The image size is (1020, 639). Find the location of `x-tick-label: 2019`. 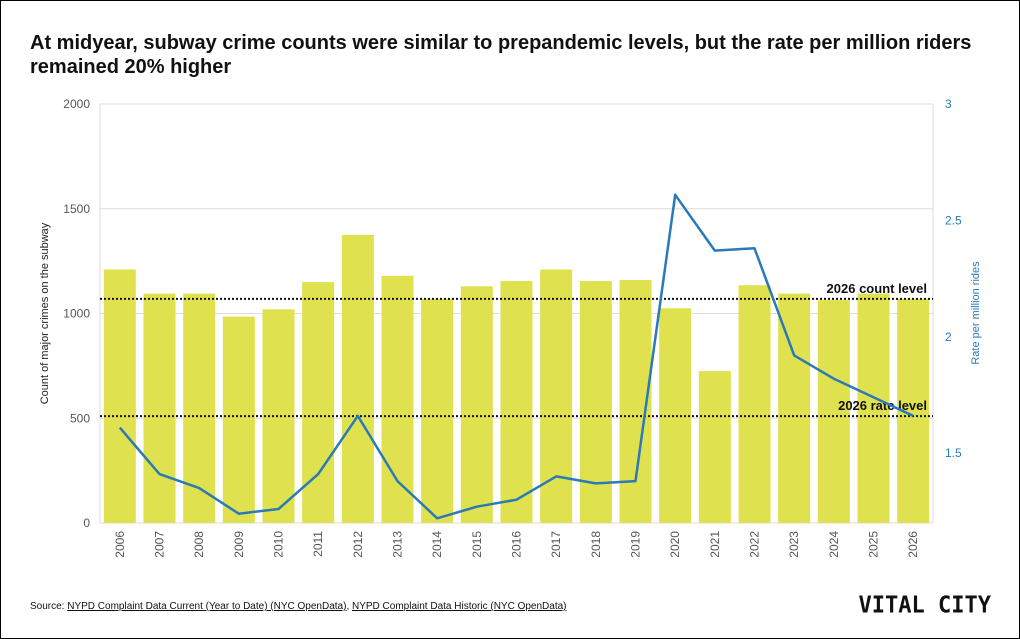

x-tick-label: 2019 is located at coordinates (636, 544).